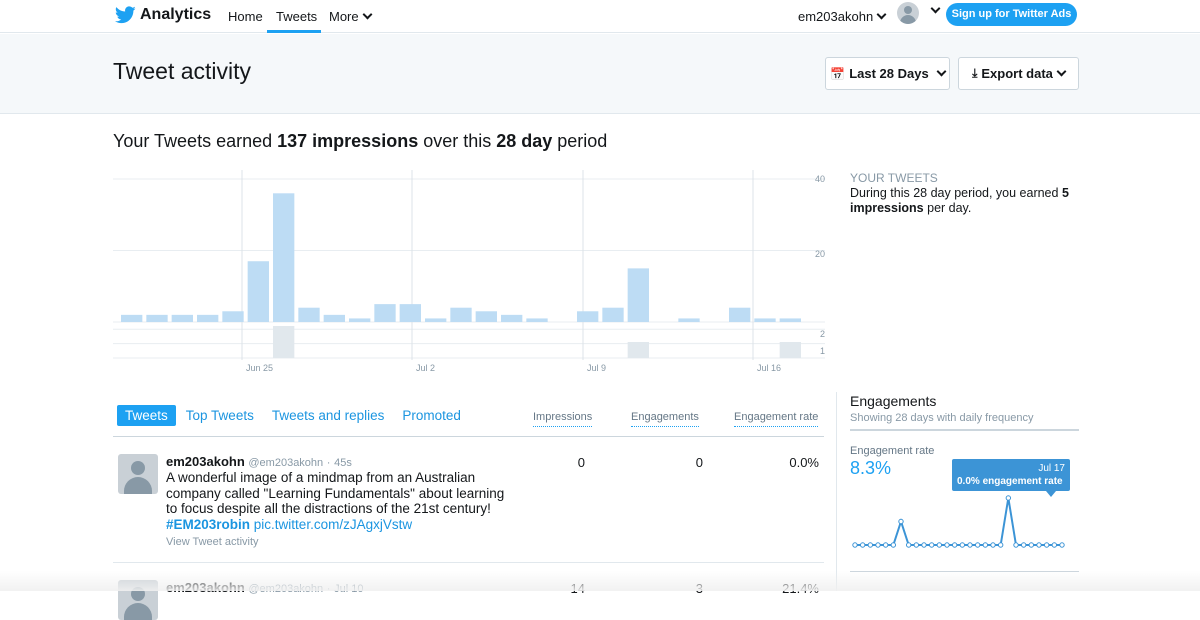  I want to click on side-unit: impressions, so click(887, 208).